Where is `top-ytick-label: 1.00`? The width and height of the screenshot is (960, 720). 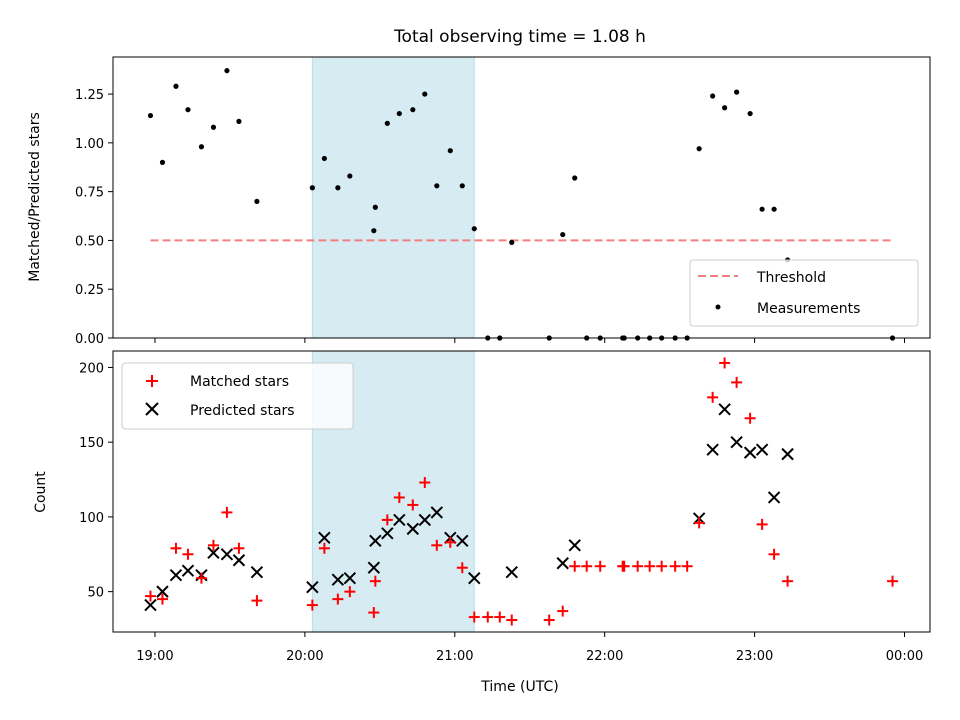
top-ytick-label: 1.00 is located at coordinates (89, 144).